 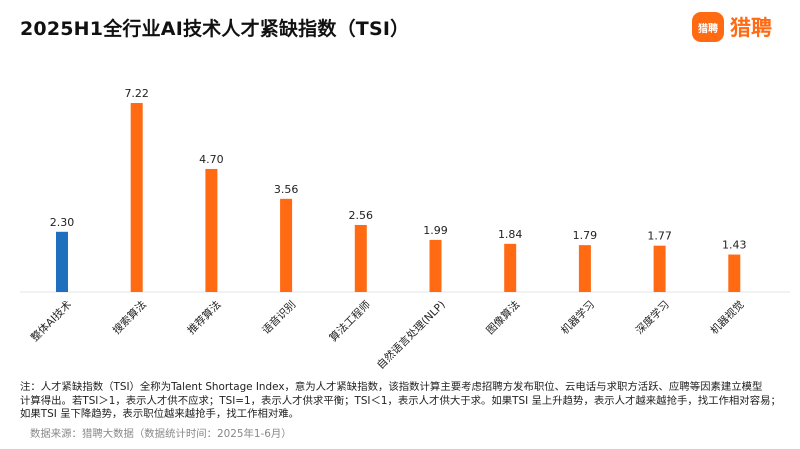 I want to click on bar-value-label: 1.99, so click(x=435, y=230).